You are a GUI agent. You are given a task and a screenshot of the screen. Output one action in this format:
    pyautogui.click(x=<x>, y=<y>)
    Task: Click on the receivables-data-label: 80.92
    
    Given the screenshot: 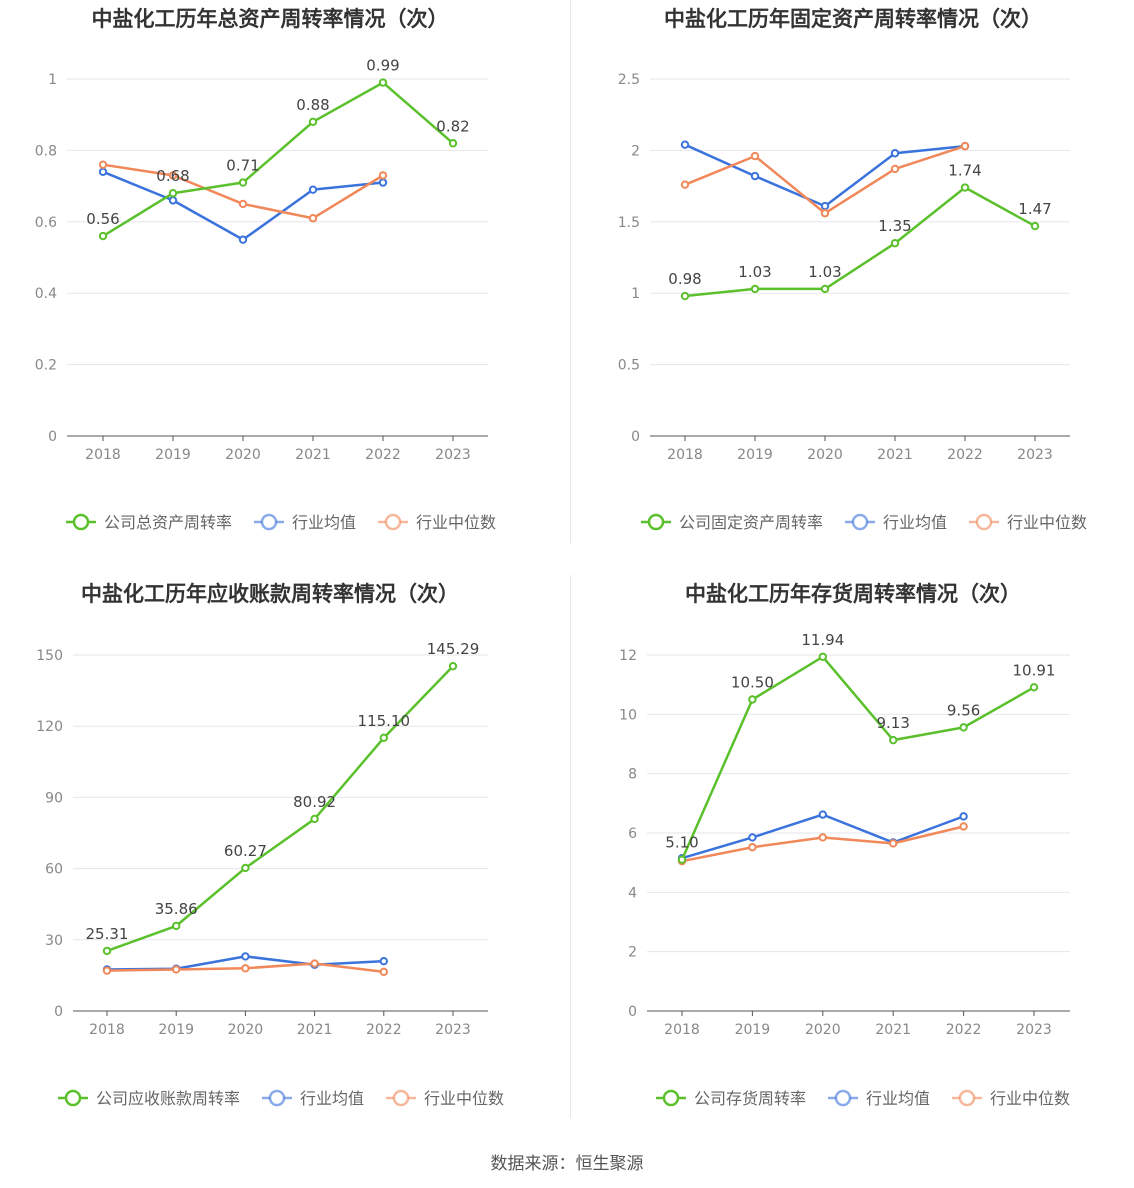 What is the action you would take?
    pyautogui.click(x=314, y=802)
    